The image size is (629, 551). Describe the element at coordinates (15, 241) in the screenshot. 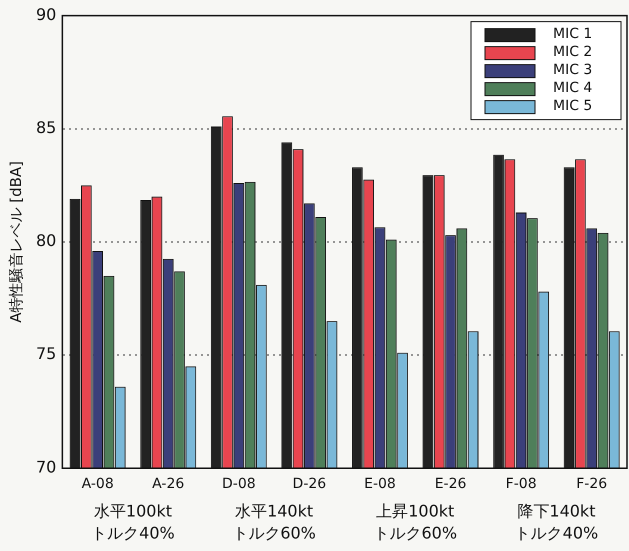

I see `y-axis-title: A特性騒音レベル [dBA]` at that location.